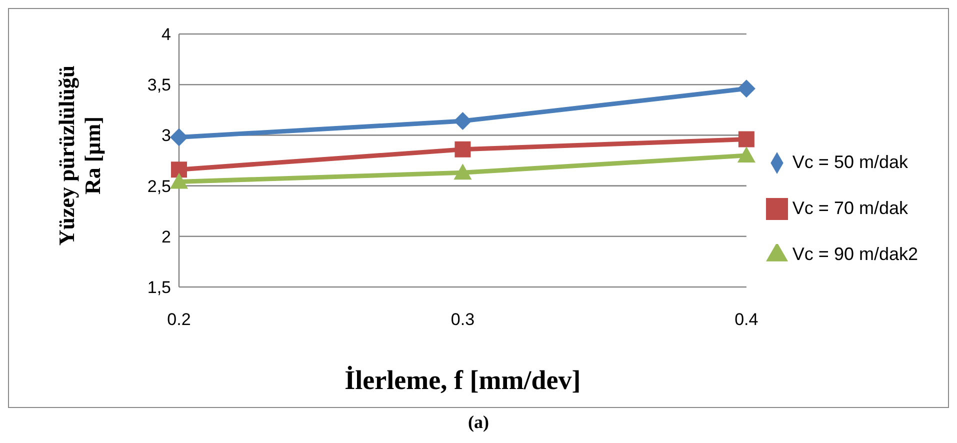  I want to click on x-axis-title: İlerleme, f [mm/dev], so click(462, 380).